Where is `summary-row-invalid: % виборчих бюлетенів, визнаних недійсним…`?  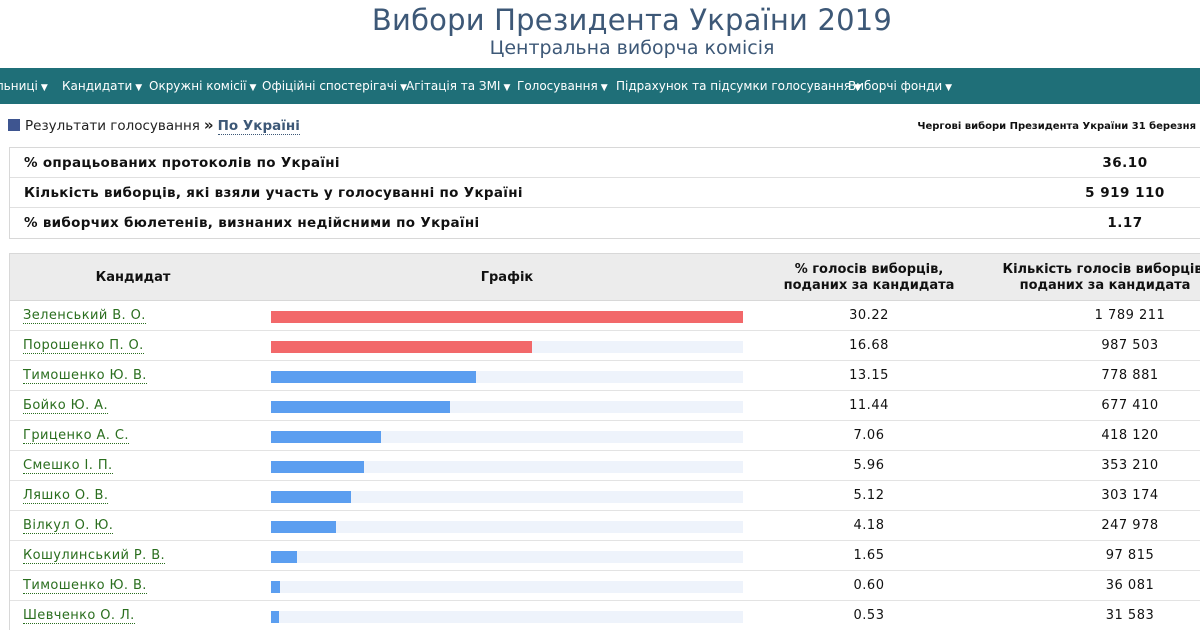
summary-row-invalid: % виборчих бюлетенів, визнаних недійсним… is located at coordinates (605, 223).